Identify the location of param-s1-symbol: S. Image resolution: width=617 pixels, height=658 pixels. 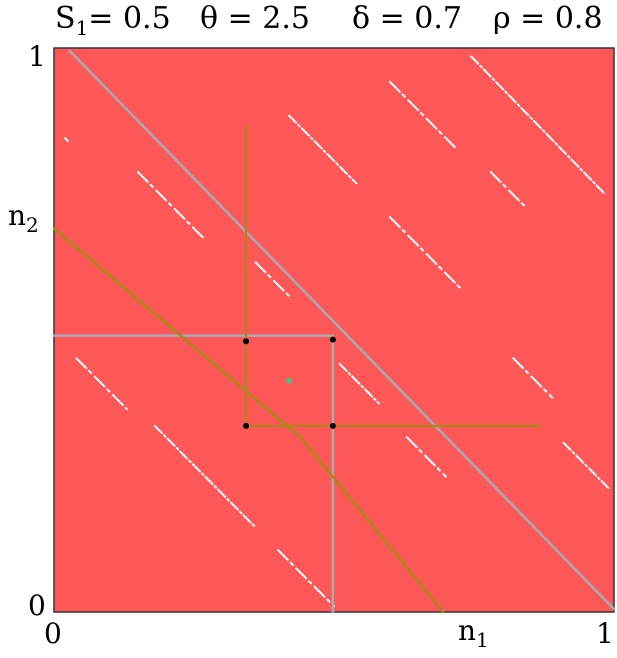
(65, 18).